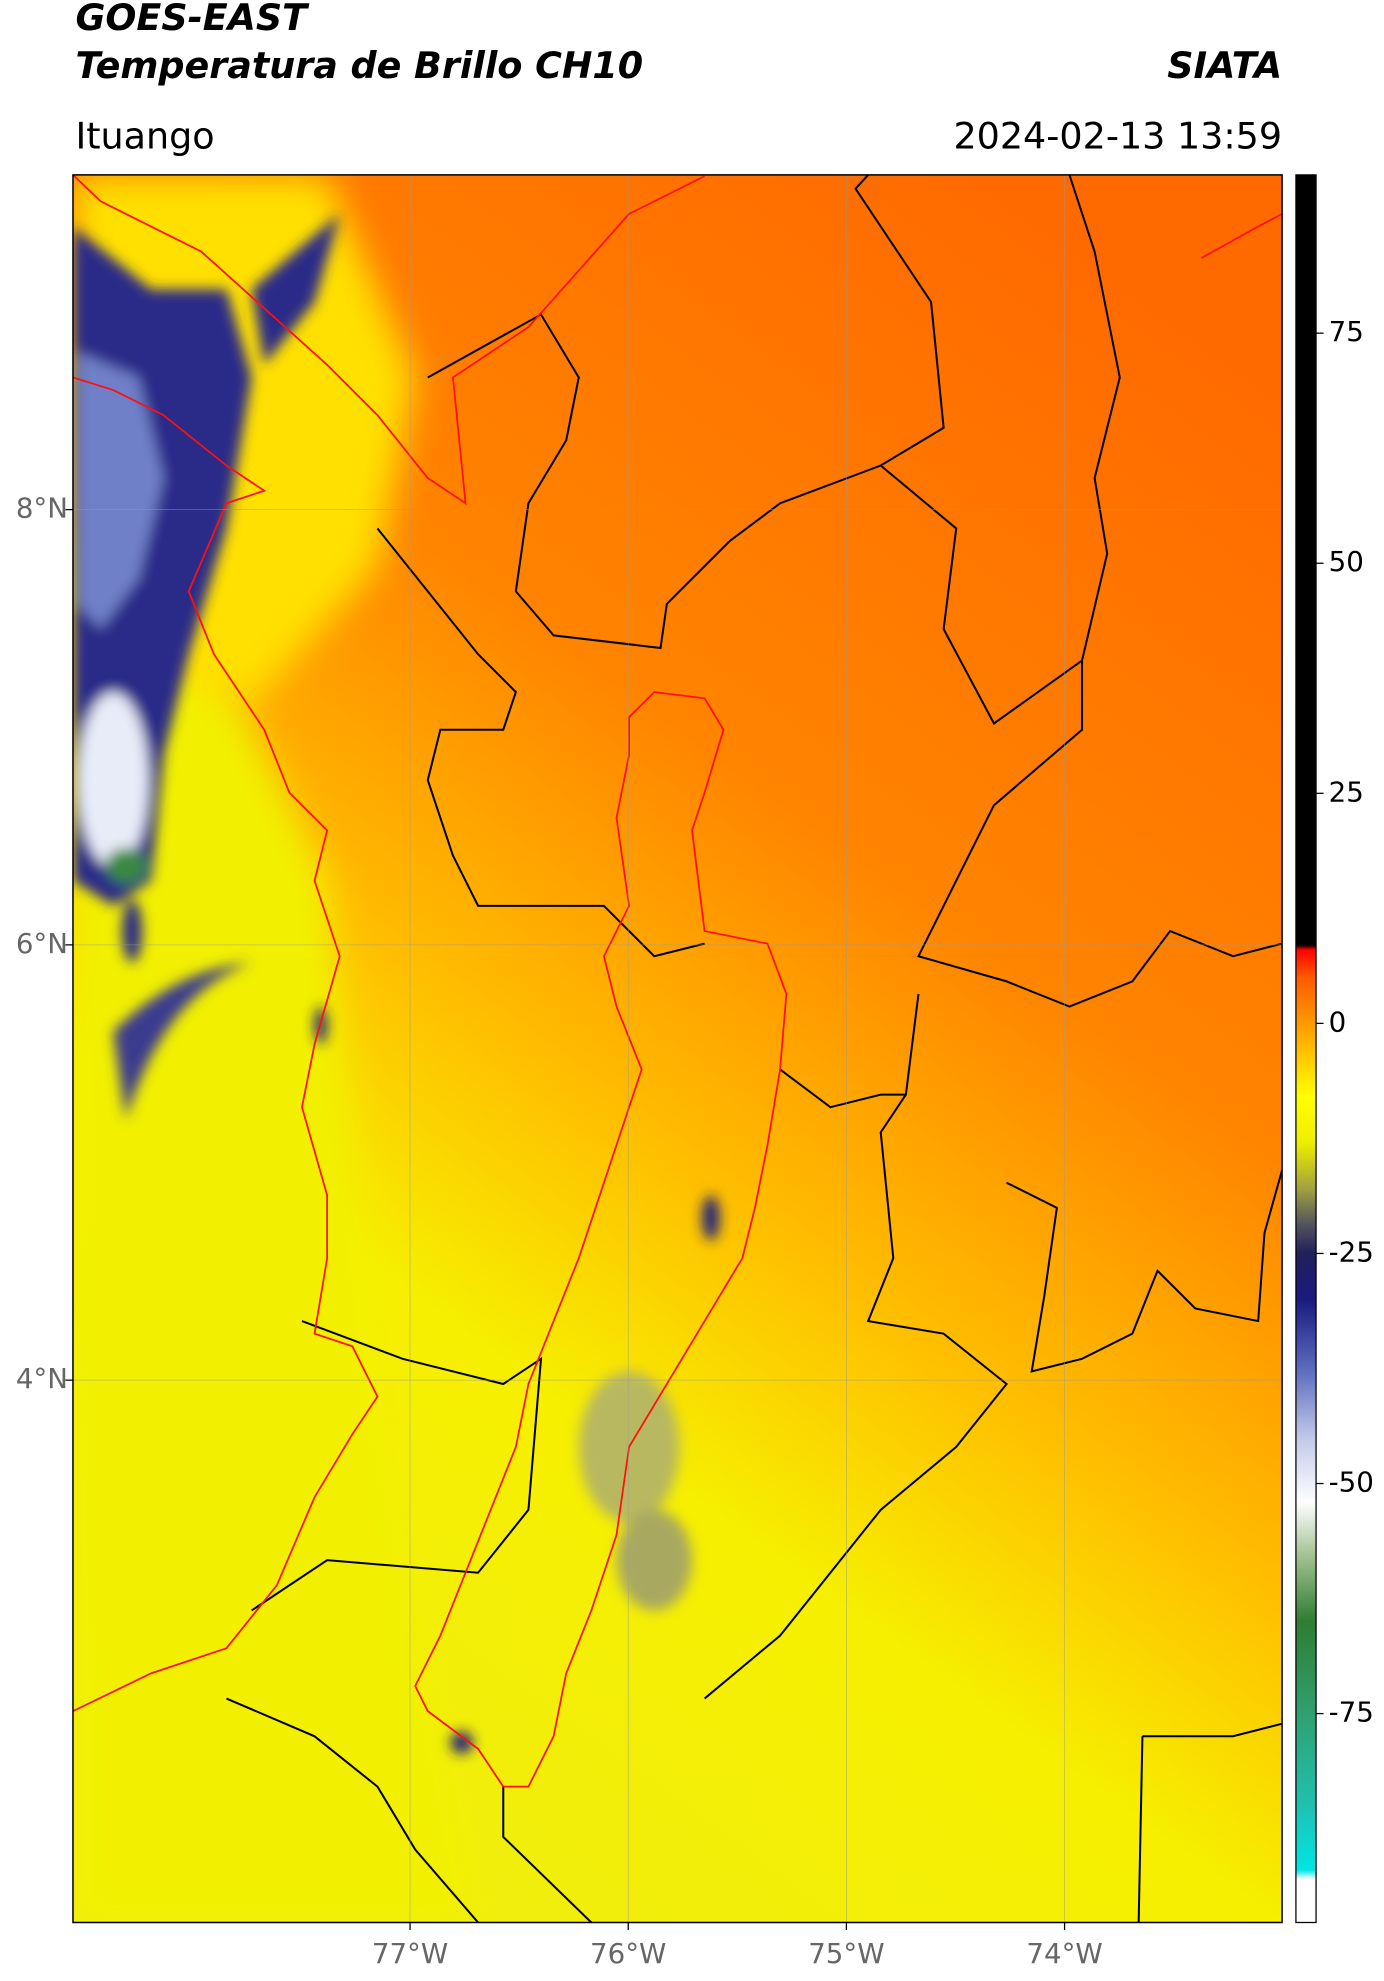 The height and width of the screenshot is (1981, 1384). I want to click on title: GOES-EAST, so click(192, 19).